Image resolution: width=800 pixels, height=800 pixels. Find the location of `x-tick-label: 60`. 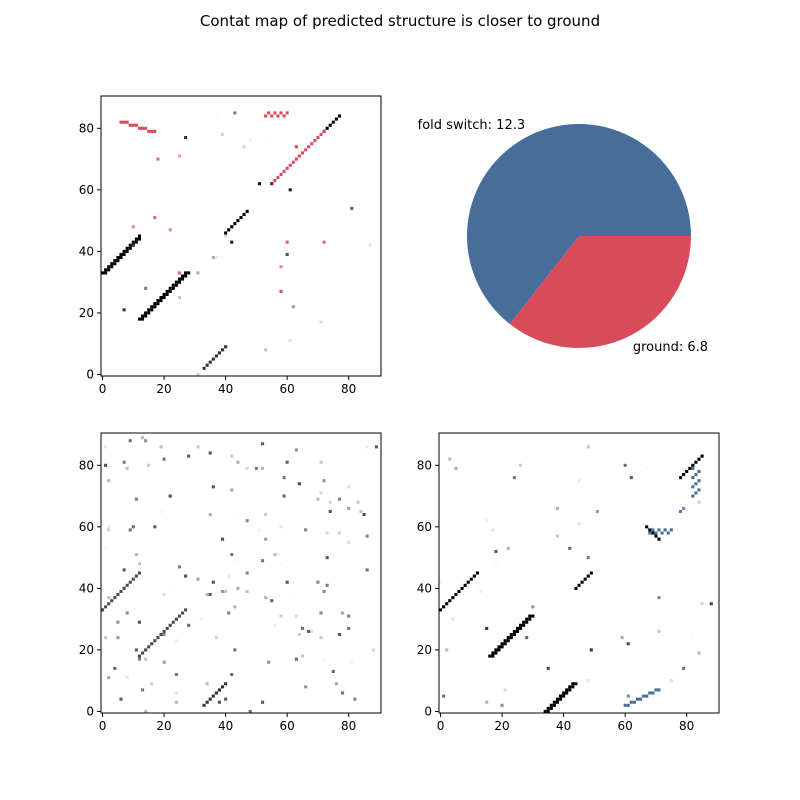

x-tick-label: 60 is located at coordinates (625, 726).